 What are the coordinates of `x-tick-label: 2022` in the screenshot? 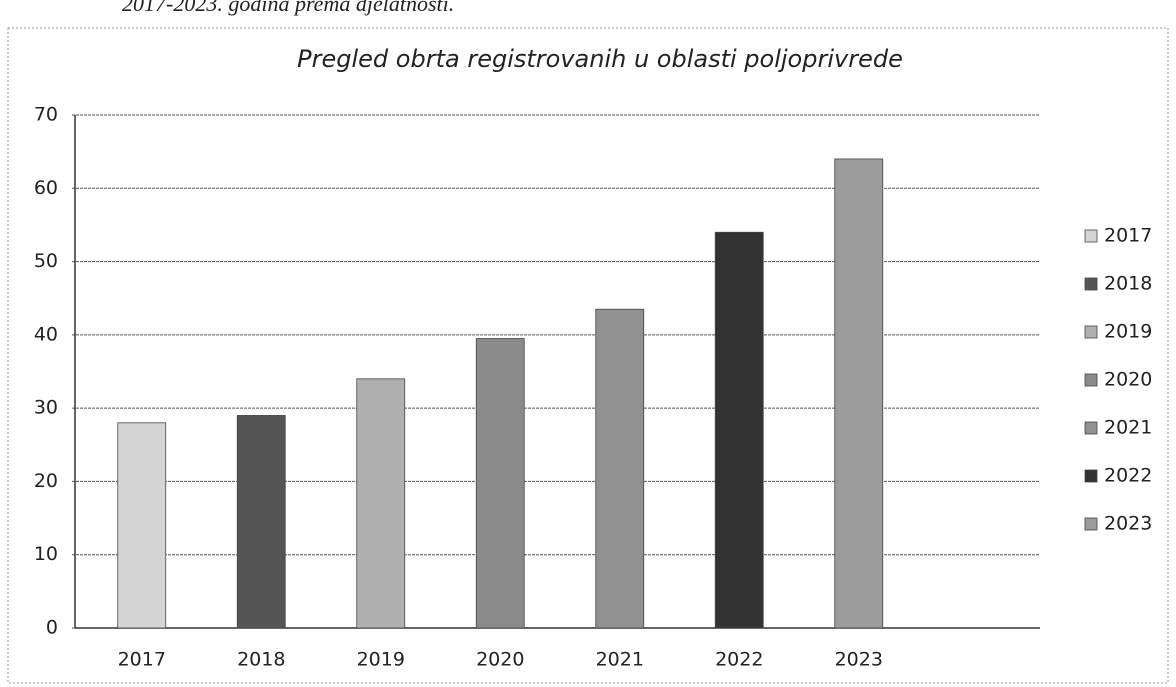 It's located at (739, 660).